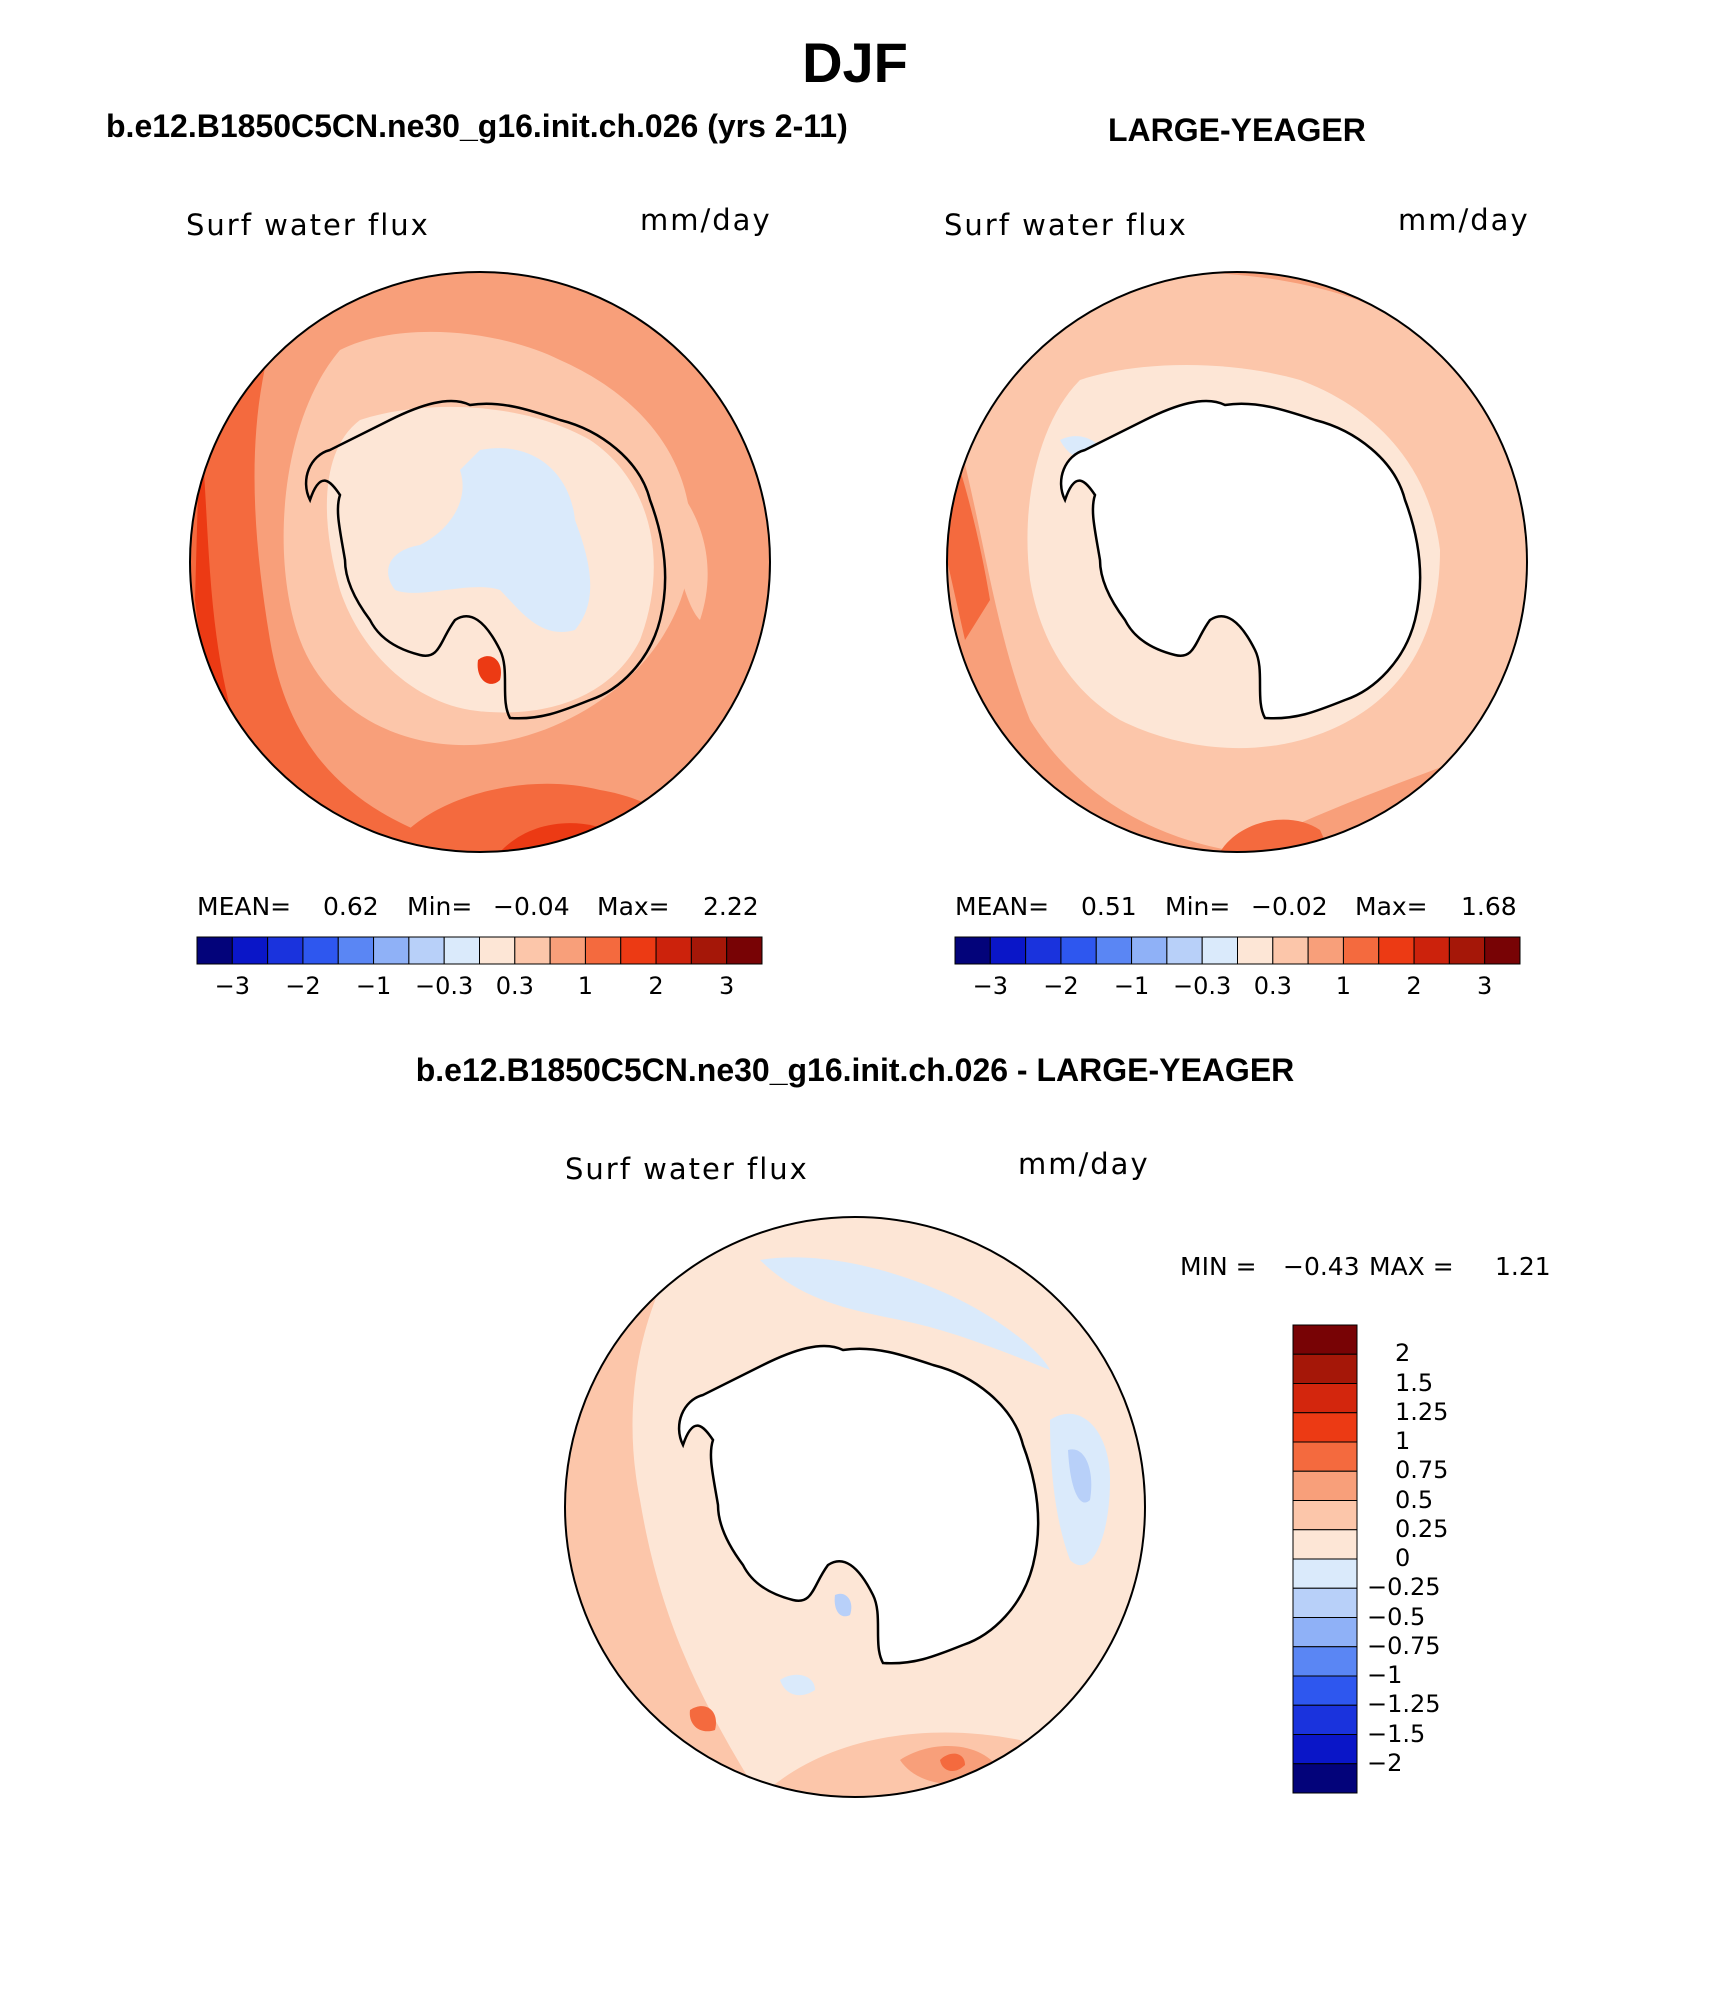 This screenshot has height=2016, width=1710. I want to click on min-label: MIN =, so click(1218, 1266).